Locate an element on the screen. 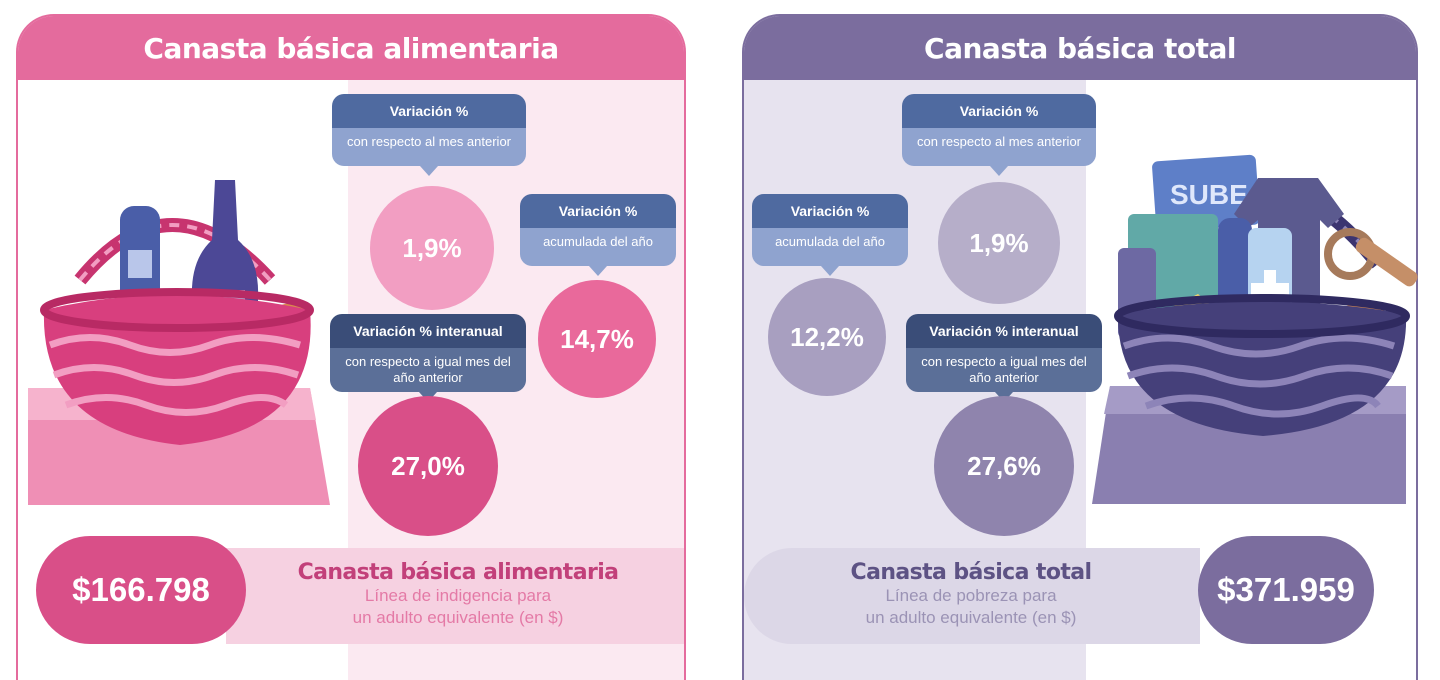 The width and height of the screenshot is (1440, 680). amount-badge: $166.798 is located at coordinates (141, 590).